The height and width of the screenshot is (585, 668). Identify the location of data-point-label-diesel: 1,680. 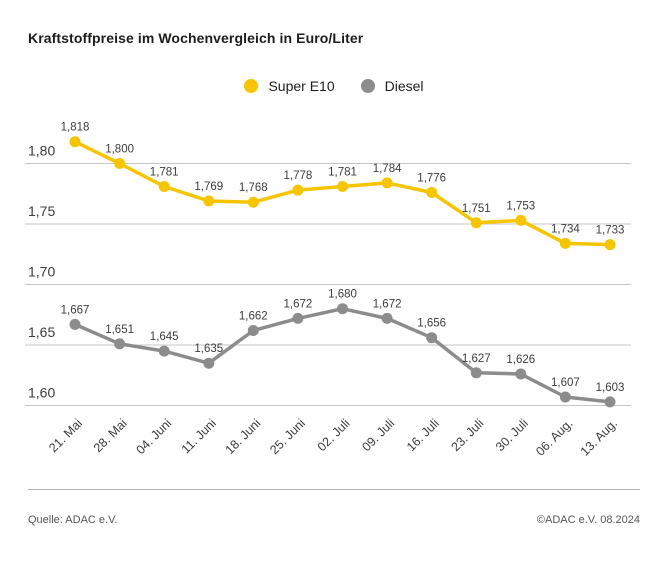
(342, 295).